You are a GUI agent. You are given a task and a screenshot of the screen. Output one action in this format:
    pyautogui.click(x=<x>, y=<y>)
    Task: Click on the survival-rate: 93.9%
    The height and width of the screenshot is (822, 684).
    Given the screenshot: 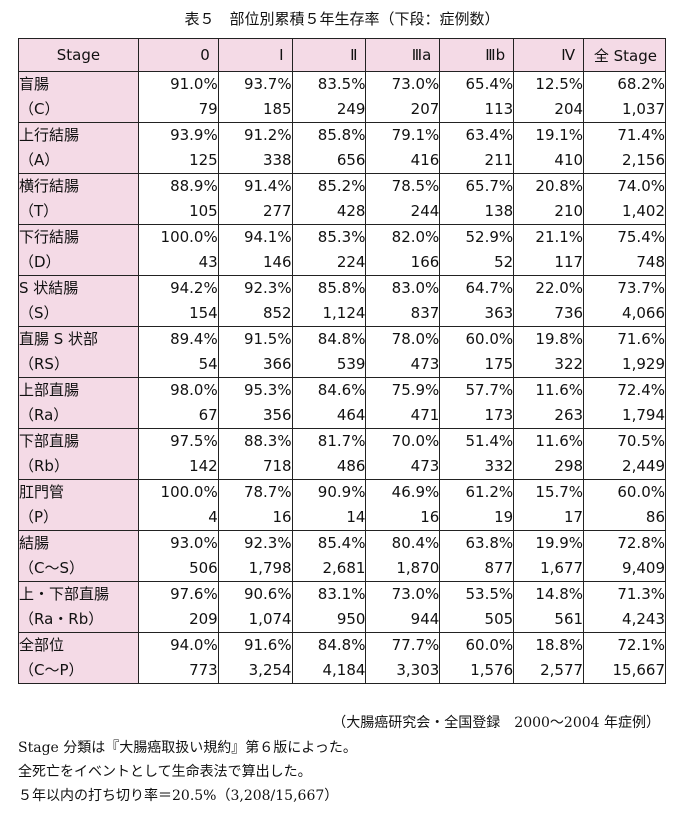 What is the action you would take?
    pyautogui.click(x=194, y=135)
    